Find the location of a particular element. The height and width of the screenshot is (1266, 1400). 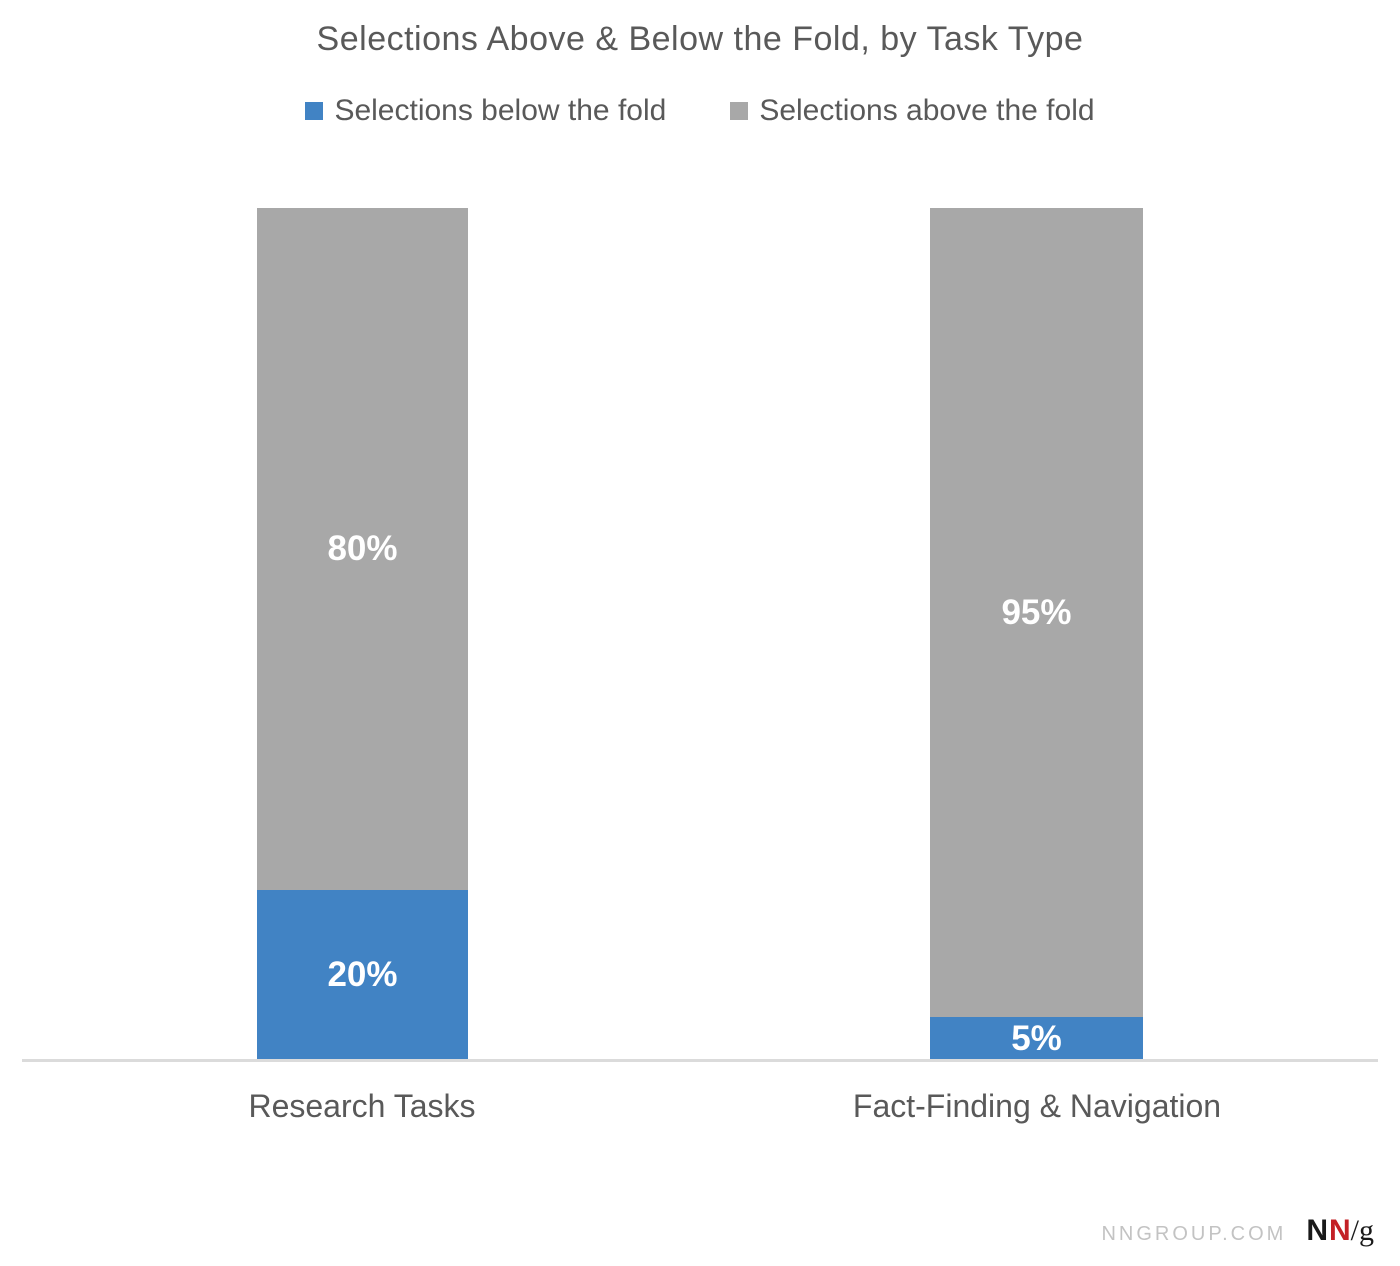

value-label-below-fold-fact-finding: 5% is located at coordinates (1036, 1039).